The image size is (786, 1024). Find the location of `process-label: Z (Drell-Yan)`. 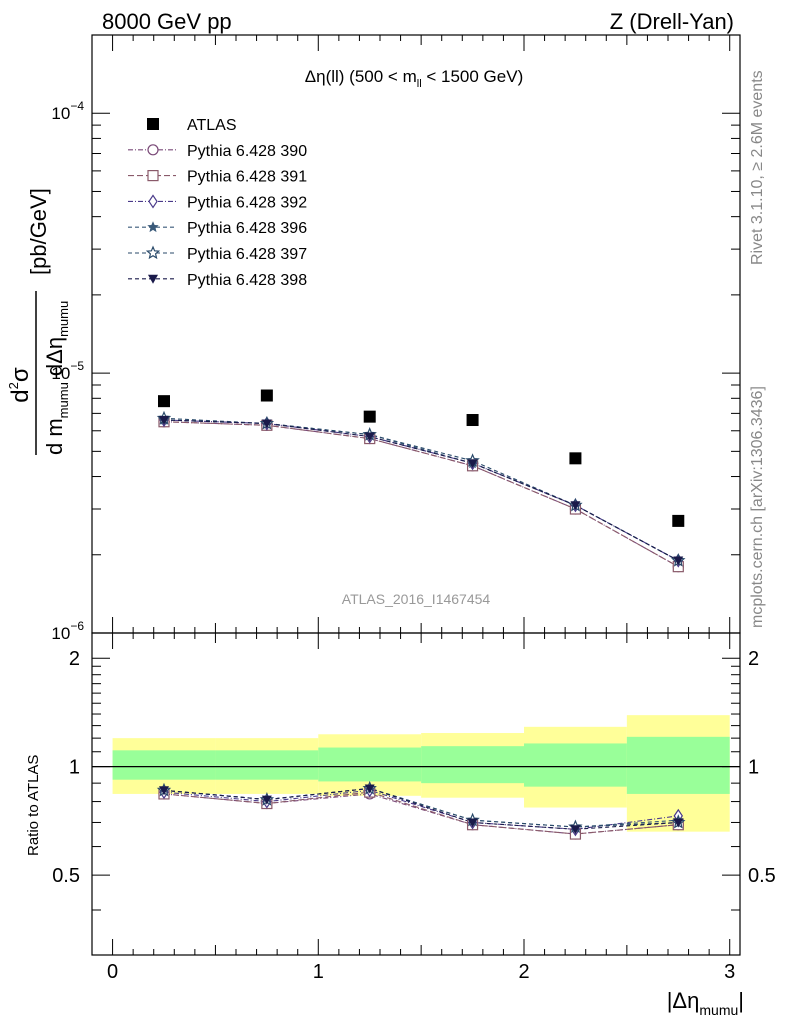

process-label: Z (Drell-Yan) is located at coordinates (672, 21).